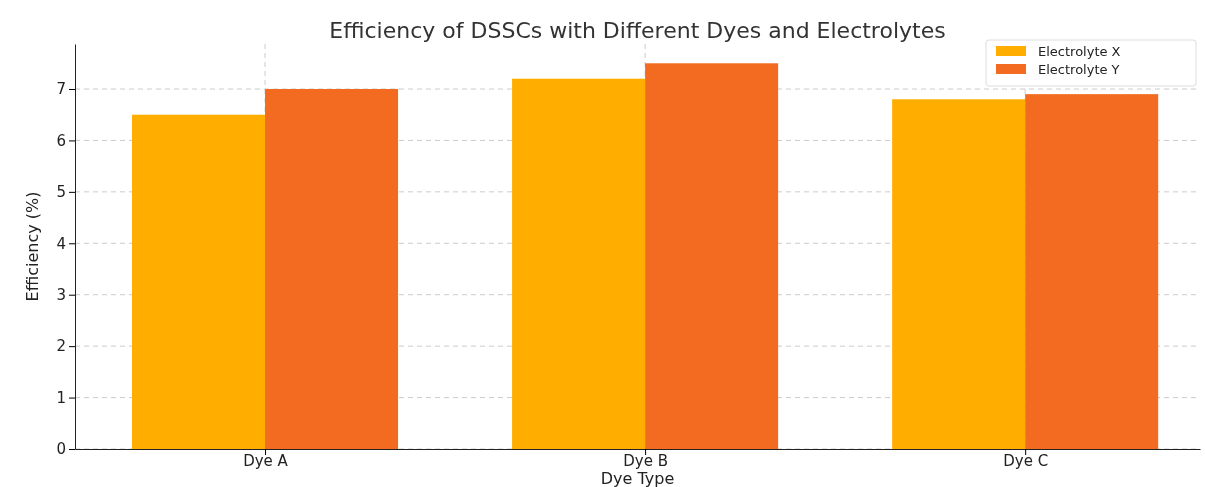 This screenshot has height=487, width=1205. I want to click on legend-label: Electrolyte X, so click(1079, 51).